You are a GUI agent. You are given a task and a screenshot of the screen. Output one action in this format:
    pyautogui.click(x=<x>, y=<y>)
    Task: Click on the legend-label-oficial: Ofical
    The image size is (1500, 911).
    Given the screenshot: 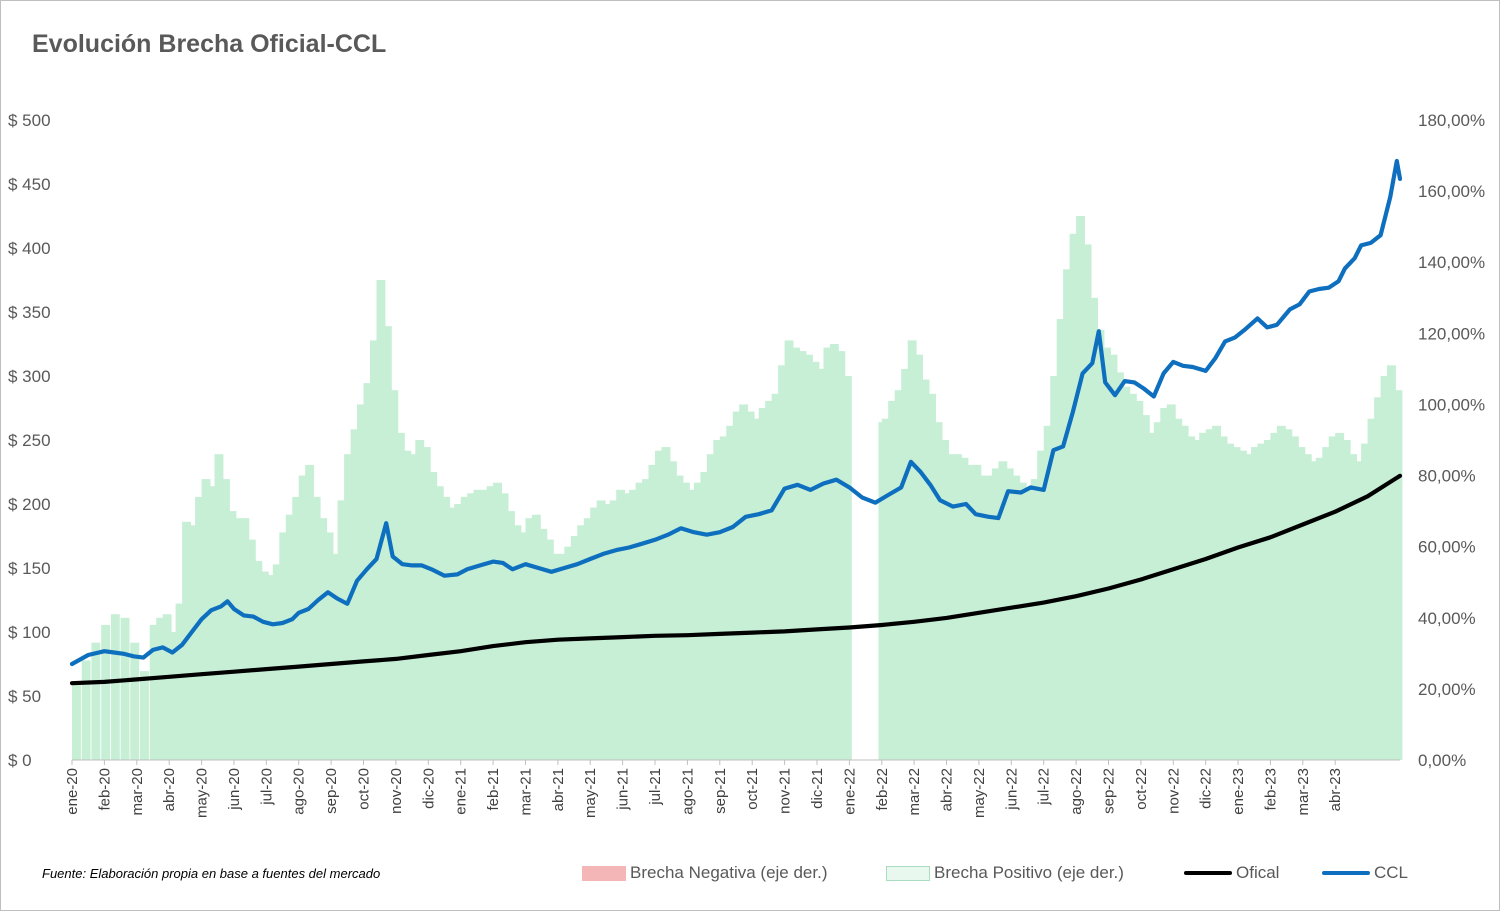 What is the action you would take?
    pyautogui.click(x=1258, y=872)
    